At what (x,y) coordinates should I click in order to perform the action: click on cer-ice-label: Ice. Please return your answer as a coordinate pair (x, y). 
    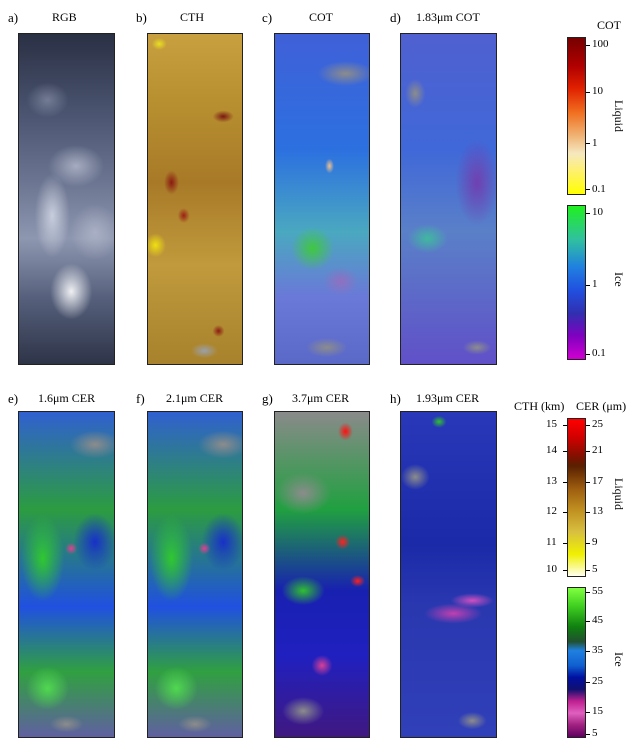
    Looking at the image, I should click on (619, 659).